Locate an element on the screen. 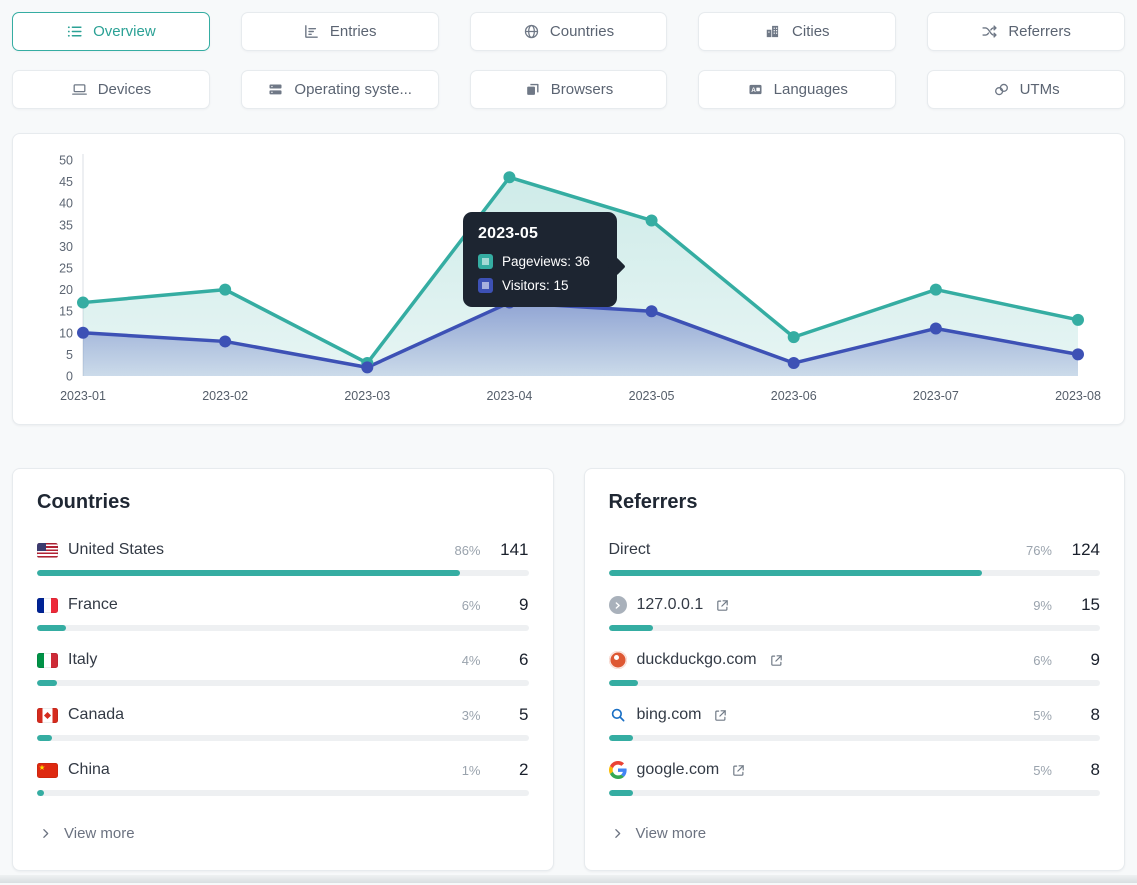 The height and width of the screenshot is (885, 1137). tab-cities: Cities is located at coordinates (797, 31).